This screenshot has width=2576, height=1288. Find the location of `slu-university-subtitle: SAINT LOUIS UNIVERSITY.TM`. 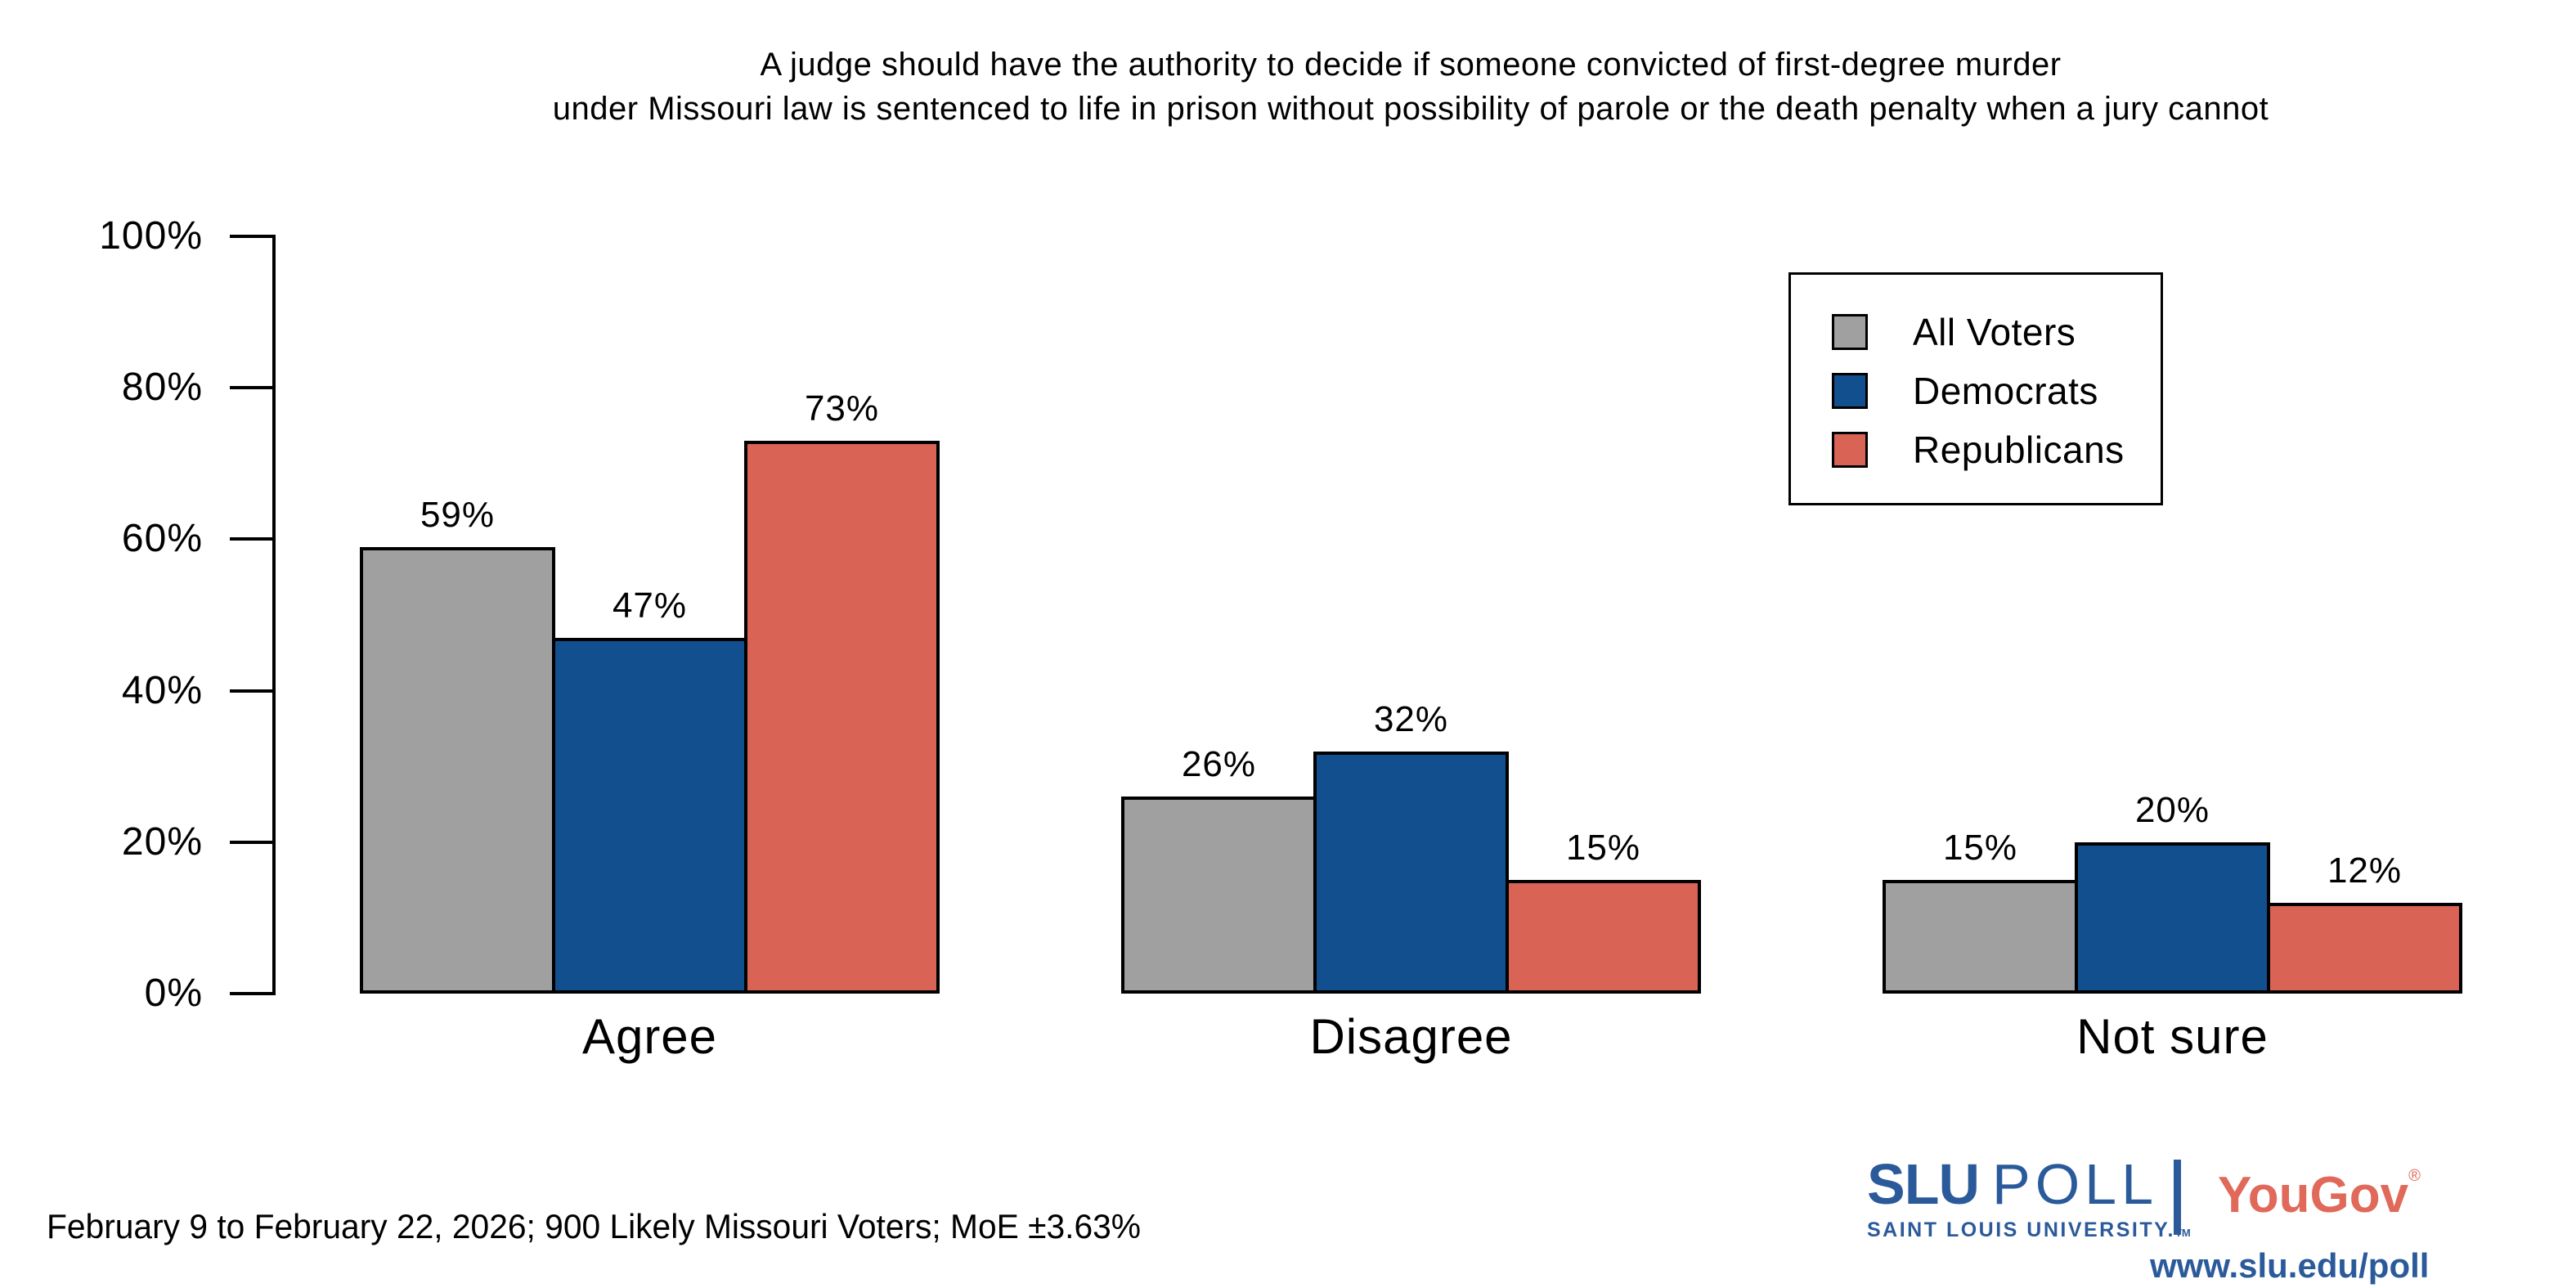

slu-university-subtitle: SAINT LOUIS UNIVERSITY.TM is located at coordinates (2029, 1230).